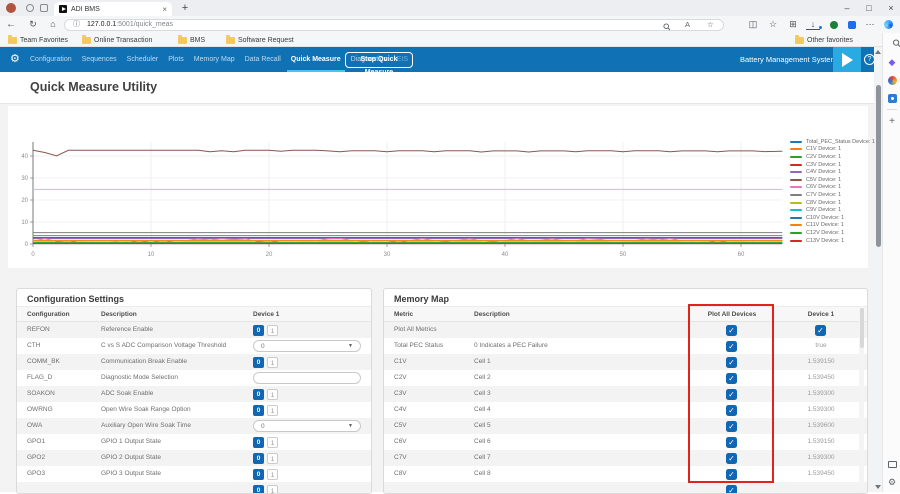  What do you see at coordinates (832, 188) in the screenshot?
I see `legend-entry-c6v-device-1: C6V Device: 1` at bounding box center [832, 188].